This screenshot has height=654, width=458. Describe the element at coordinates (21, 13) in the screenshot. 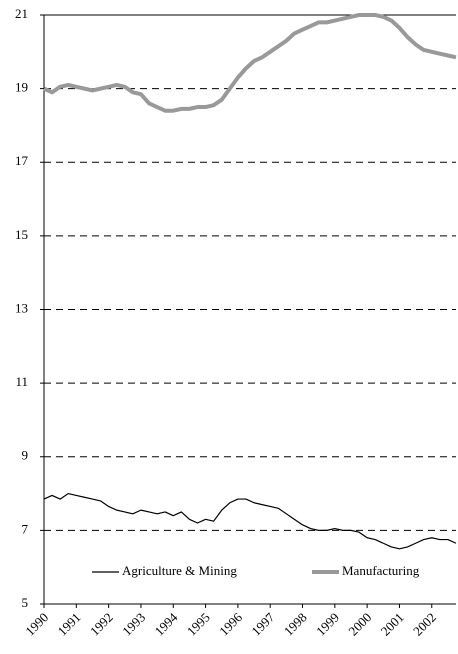

I see `y-tick-label: 21` at that location.